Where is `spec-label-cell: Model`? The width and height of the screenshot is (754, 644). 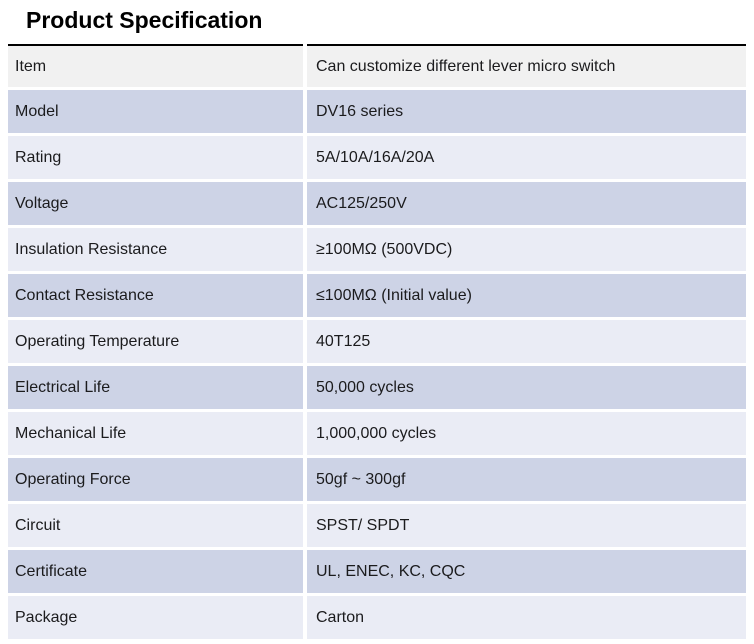
spec-label-cell: Model is located at coordinates (155, 111).